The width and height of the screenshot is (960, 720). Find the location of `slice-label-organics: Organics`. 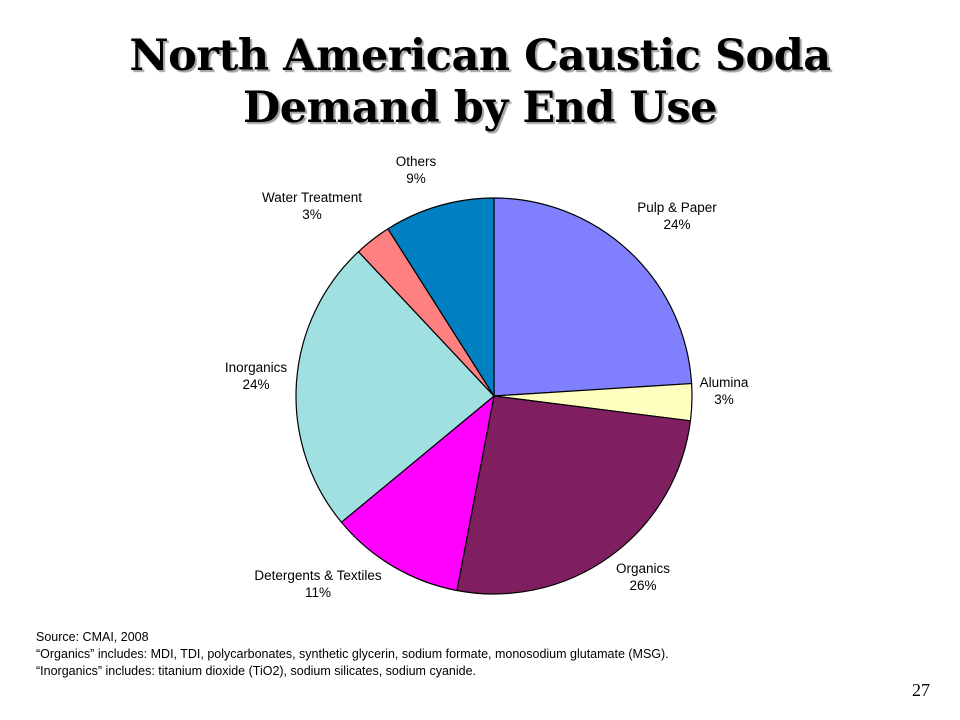

slice-label-organics: Organics is located at coordinates (643, 568).